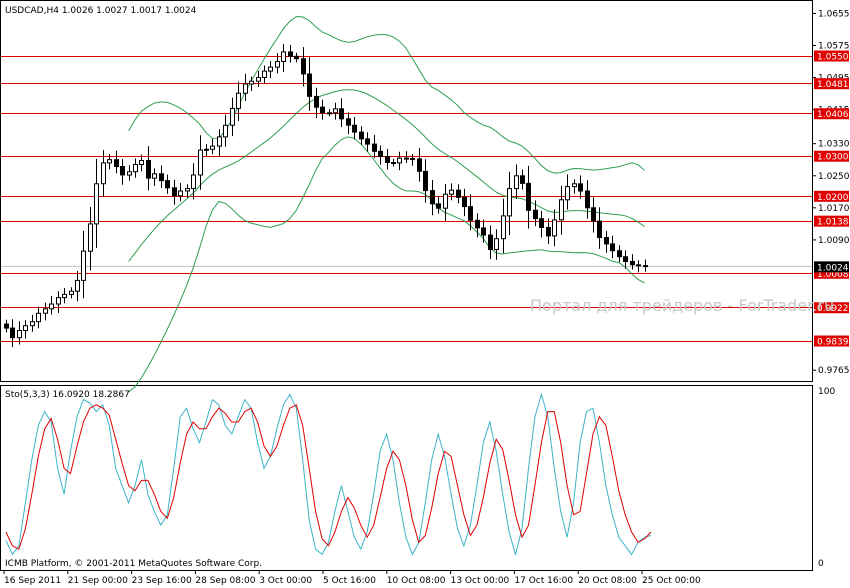 The image size is (850, 588). I want to click on current-price-tag-label: 1.0024, so click(833, 268).